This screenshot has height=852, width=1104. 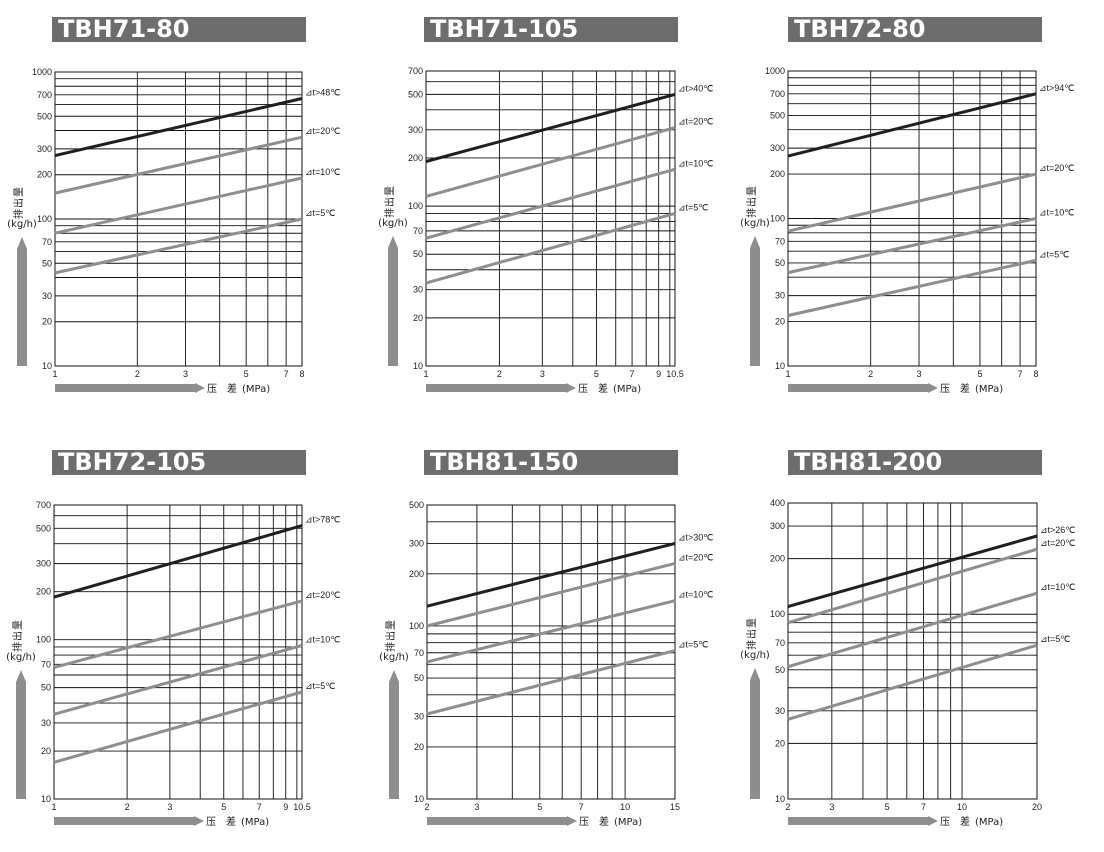 What do you see at coordinates (416, 543) in the screenshot?
I see `y-tick-label: 300` at bounding box center [416, 543].